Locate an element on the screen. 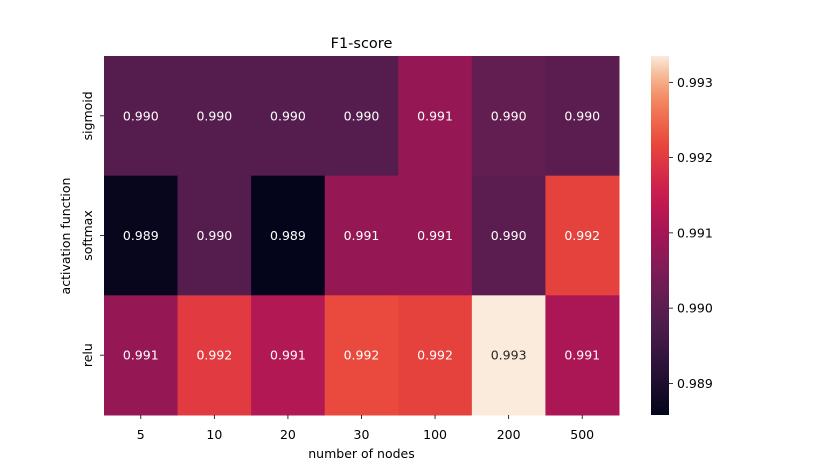  x-tick-label: 500 is located at coordinates (582, 434).